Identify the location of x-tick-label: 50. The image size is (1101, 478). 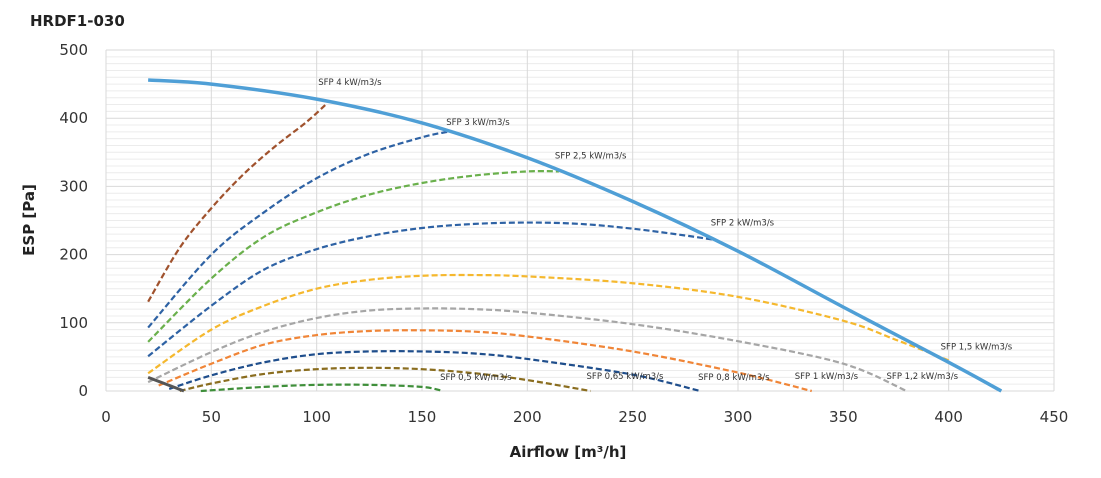
(211, 417).